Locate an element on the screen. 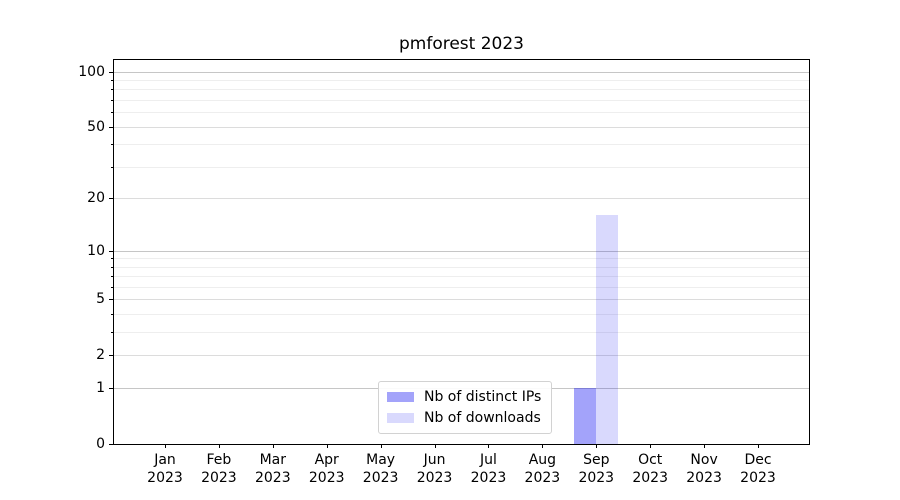  legend-swatch-distinct-ips is located at coordinates (400, 396).